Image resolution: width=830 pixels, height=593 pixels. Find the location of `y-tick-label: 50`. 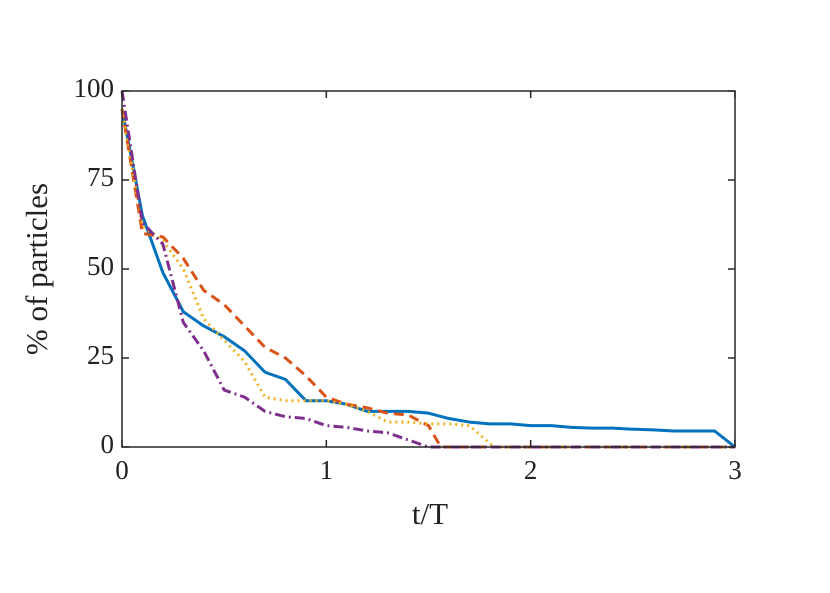

y-tick-label: 50 is located at coordinates (100, 266).